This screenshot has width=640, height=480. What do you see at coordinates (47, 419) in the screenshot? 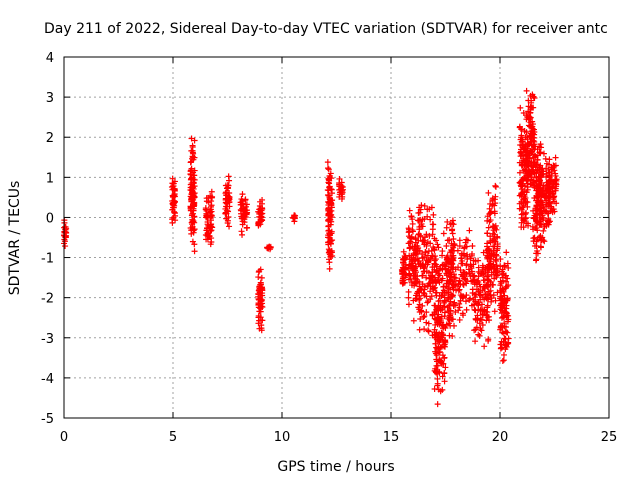
I see `y-tick-label: -5` at bounding box center [47, 419].